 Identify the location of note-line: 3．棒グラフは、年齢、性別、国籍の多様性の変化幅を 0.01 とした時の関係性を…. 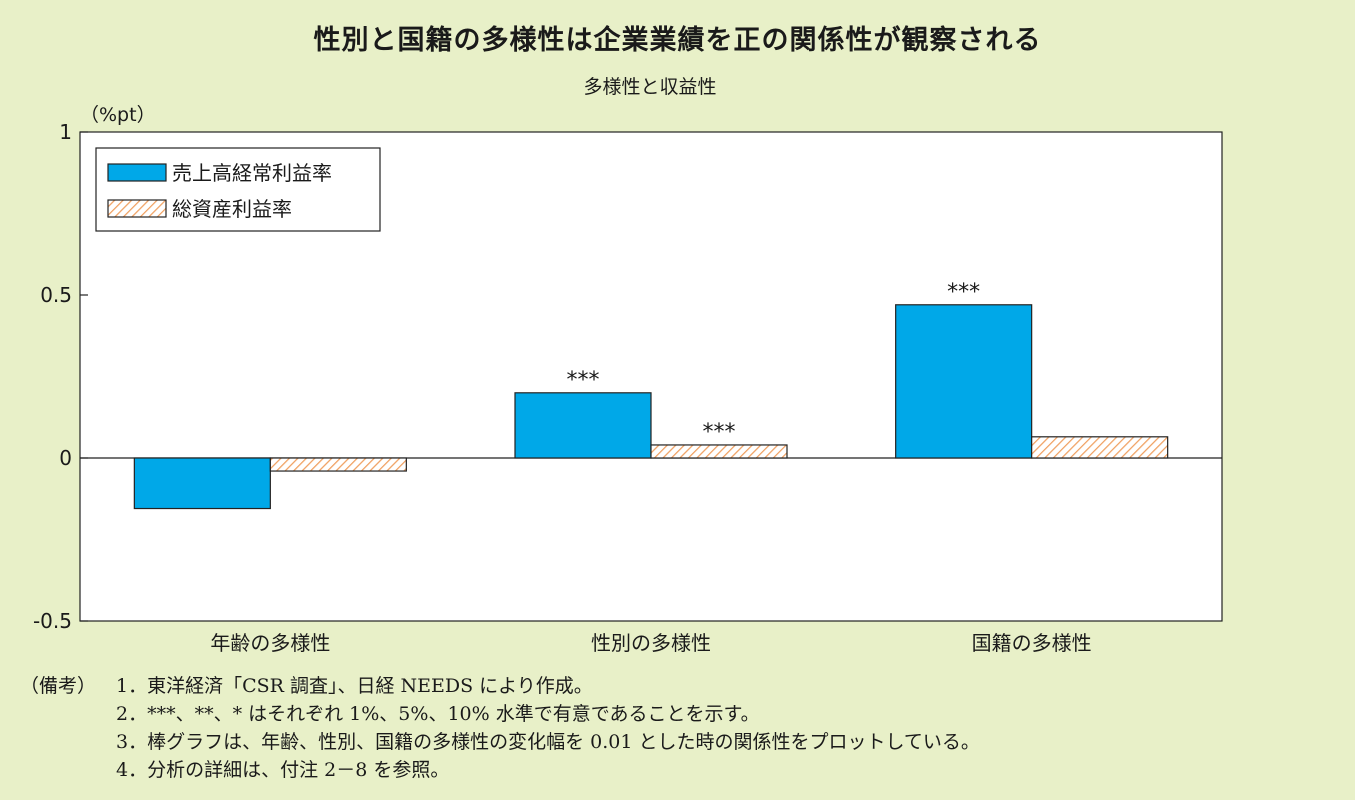
(548, 742).